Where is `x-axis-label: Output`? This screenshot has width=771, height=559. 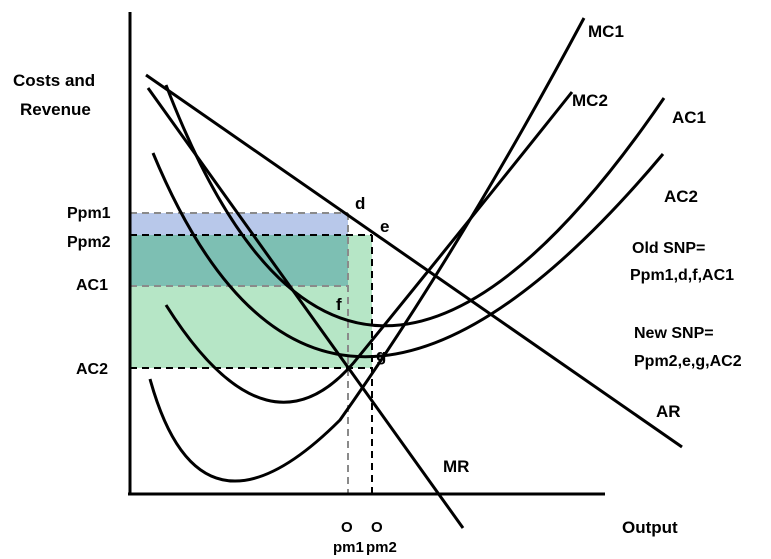
x-axis-label: Output is located at coordinates (650, 527).